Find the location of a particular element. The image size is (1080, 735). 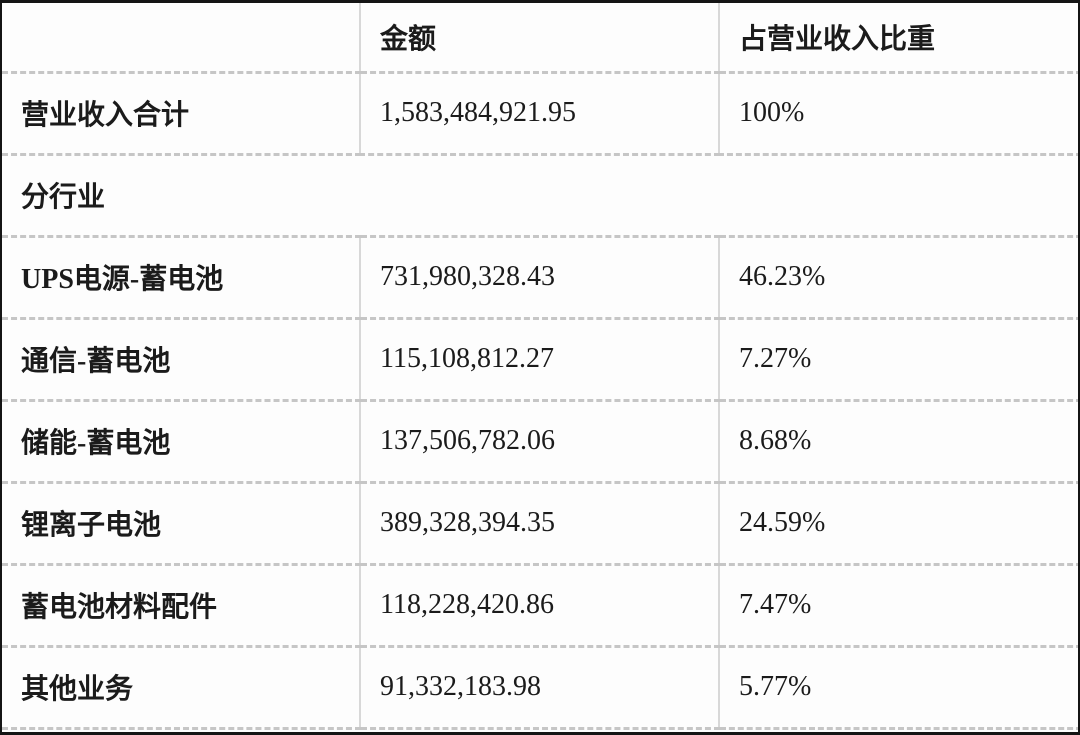

section-label: 分行业 is located at coordinates (540, 194).